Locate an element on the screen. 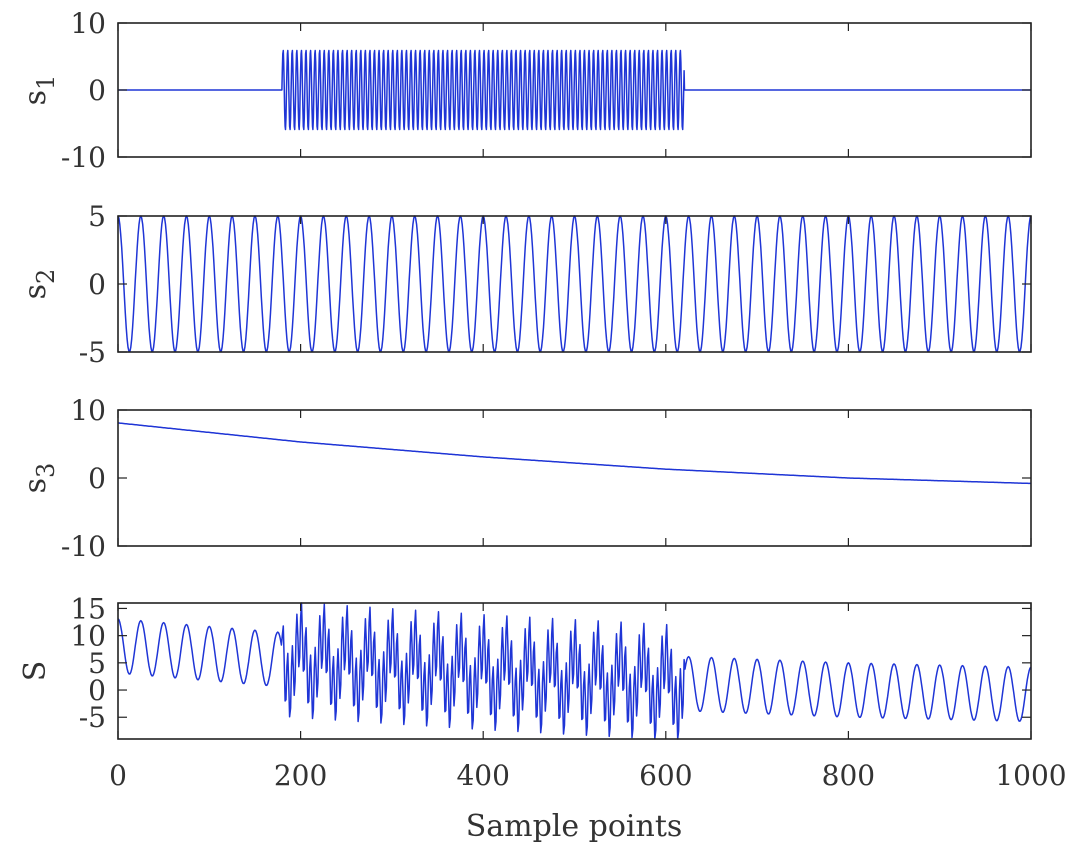 This screenshot has height=849, width=1074. y-axis-label: S is located at coordinates (35, 671).